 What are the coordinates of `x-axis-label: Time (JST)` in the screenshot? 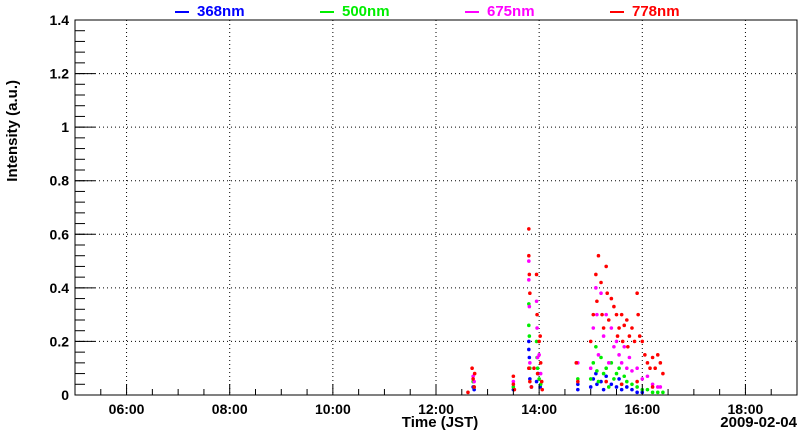 It's located at (440, 422).